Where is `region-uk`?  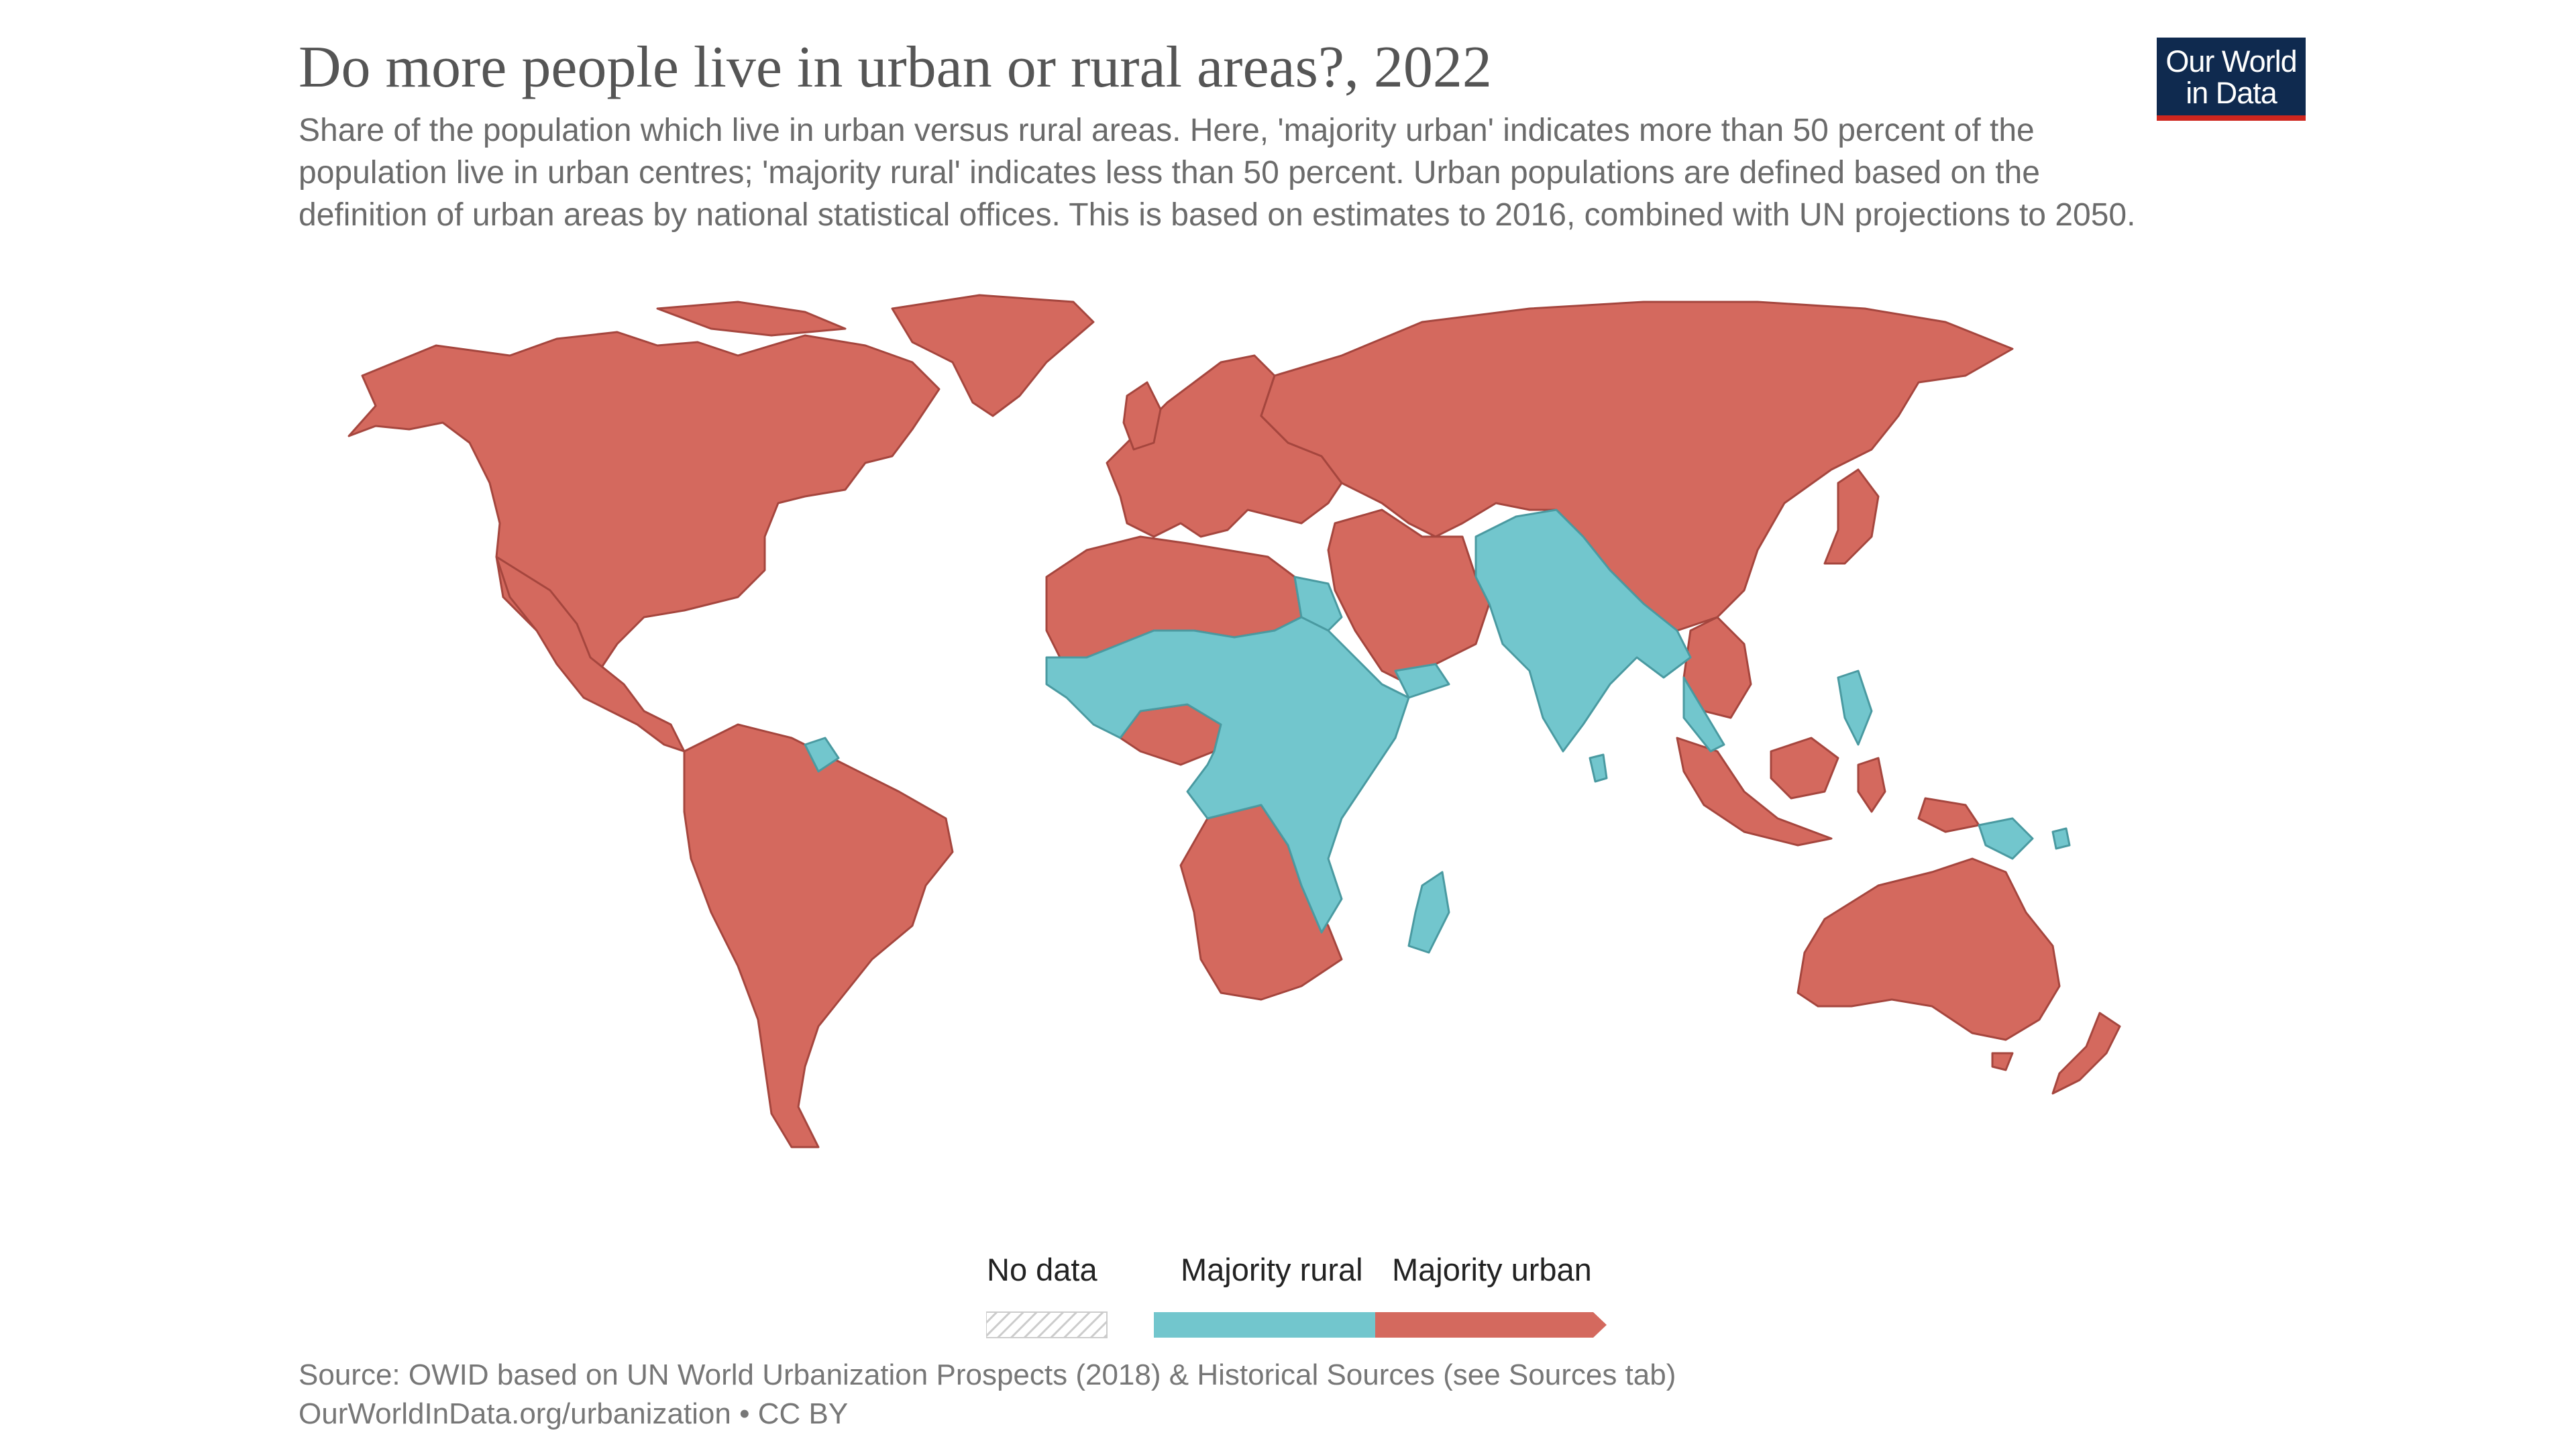
region-uk is located at coordinates (1142, 416).